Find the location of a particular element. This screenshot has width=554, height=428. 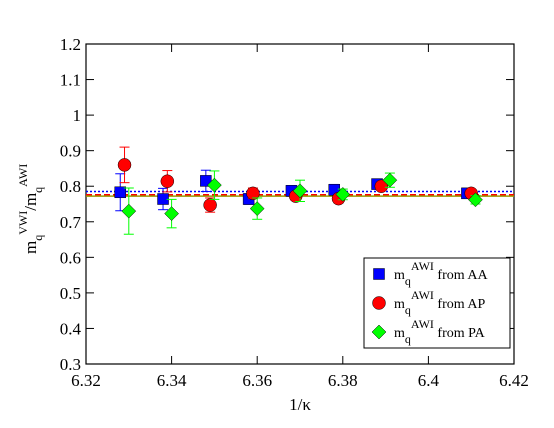

x-tick-label: 6.34 is located at coordinates (172, 380).